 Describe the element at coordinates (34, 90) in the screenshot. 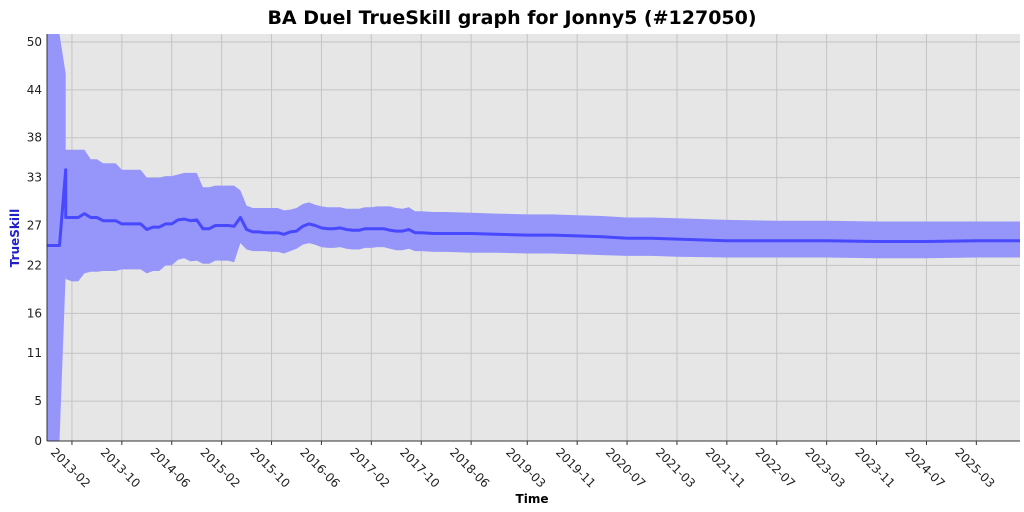

I see `y-tick-label: 44` at that location.